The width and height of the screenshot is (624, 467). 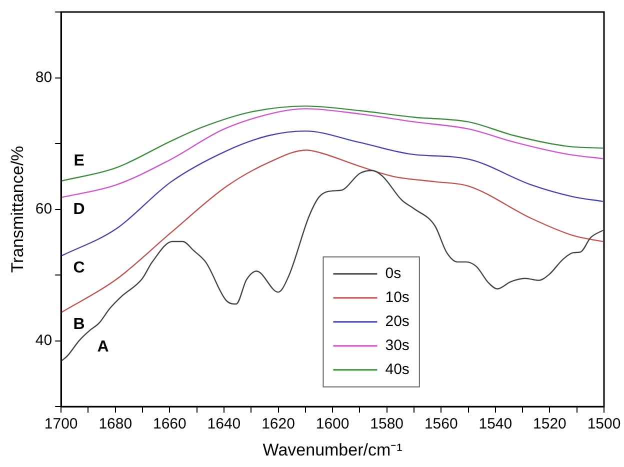 I want to click on annotation: D, so click(x=79, y=209).